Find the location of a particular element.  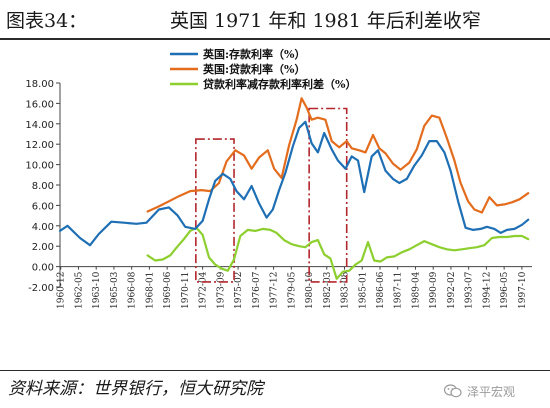

y-tick-label: 2.00 is located at coordinates (43, 247).